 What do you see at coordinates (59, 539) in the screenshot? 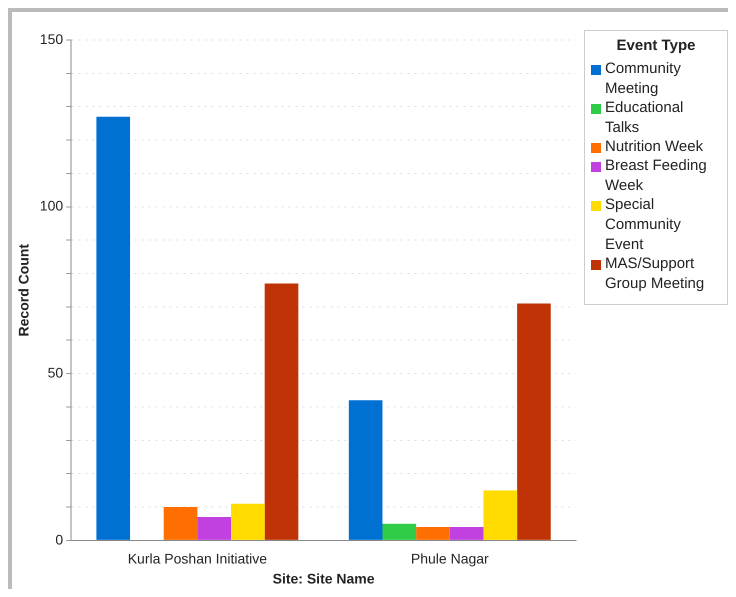
I see `y-tick-label: 0` at bounding box center [59, 539].